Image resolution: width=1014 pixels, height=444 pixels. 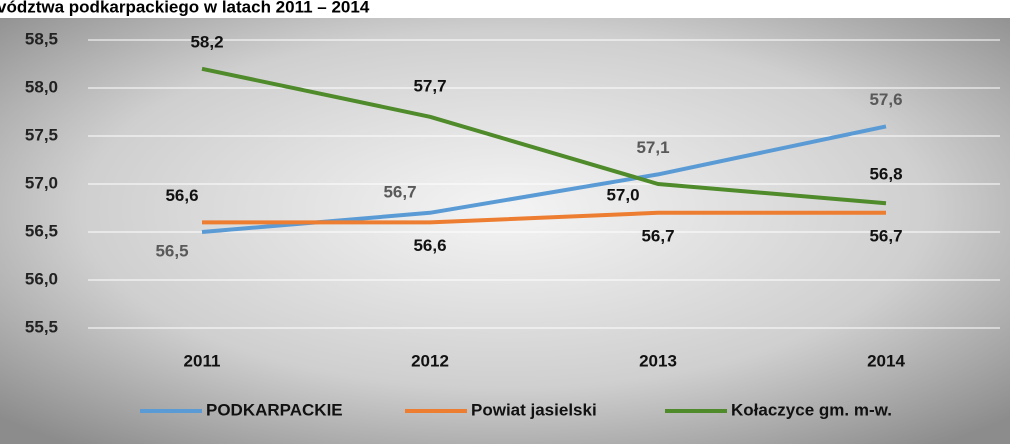 What do you see at coordinates (206, 41) in the screenshot?
I see `data-label: 58,2` at bounding box center [206, 41].